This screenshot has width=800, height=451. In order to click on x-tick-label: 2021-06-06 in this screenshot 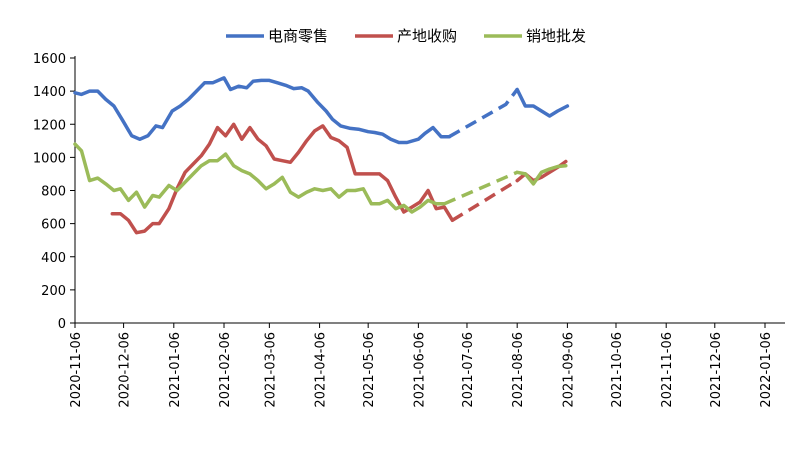, I will do `click(419, 370)`.